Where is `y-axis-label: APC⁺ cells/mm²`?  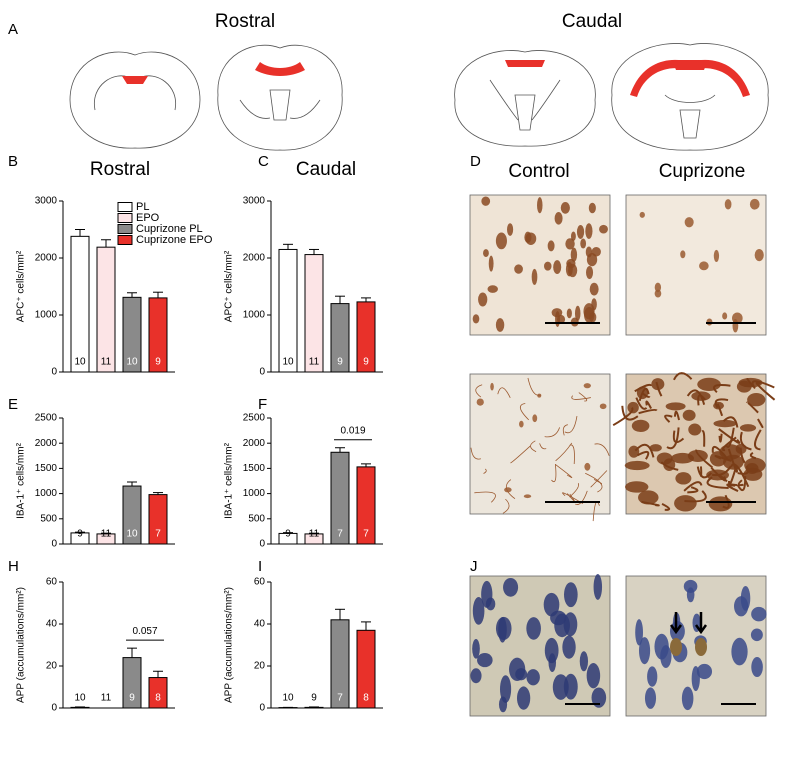
y-axis-label: APC⁺ cells/mm² is located at coordinates (21, 286).